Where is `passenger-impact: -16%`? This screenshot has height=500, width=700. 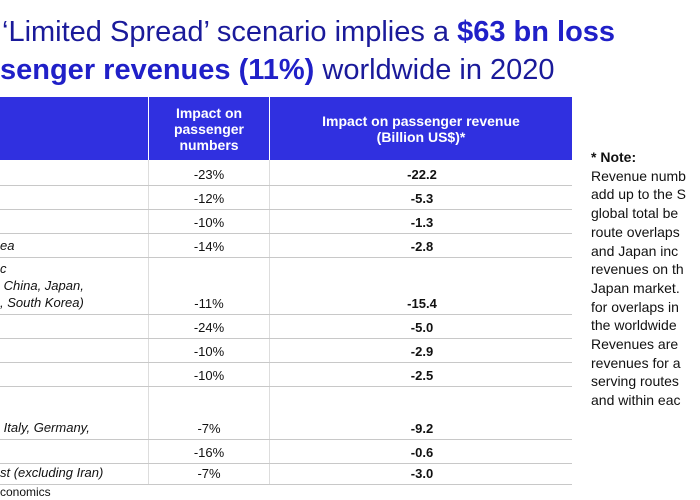 passenger-impact: -16% is located at coordinates (209, 452).